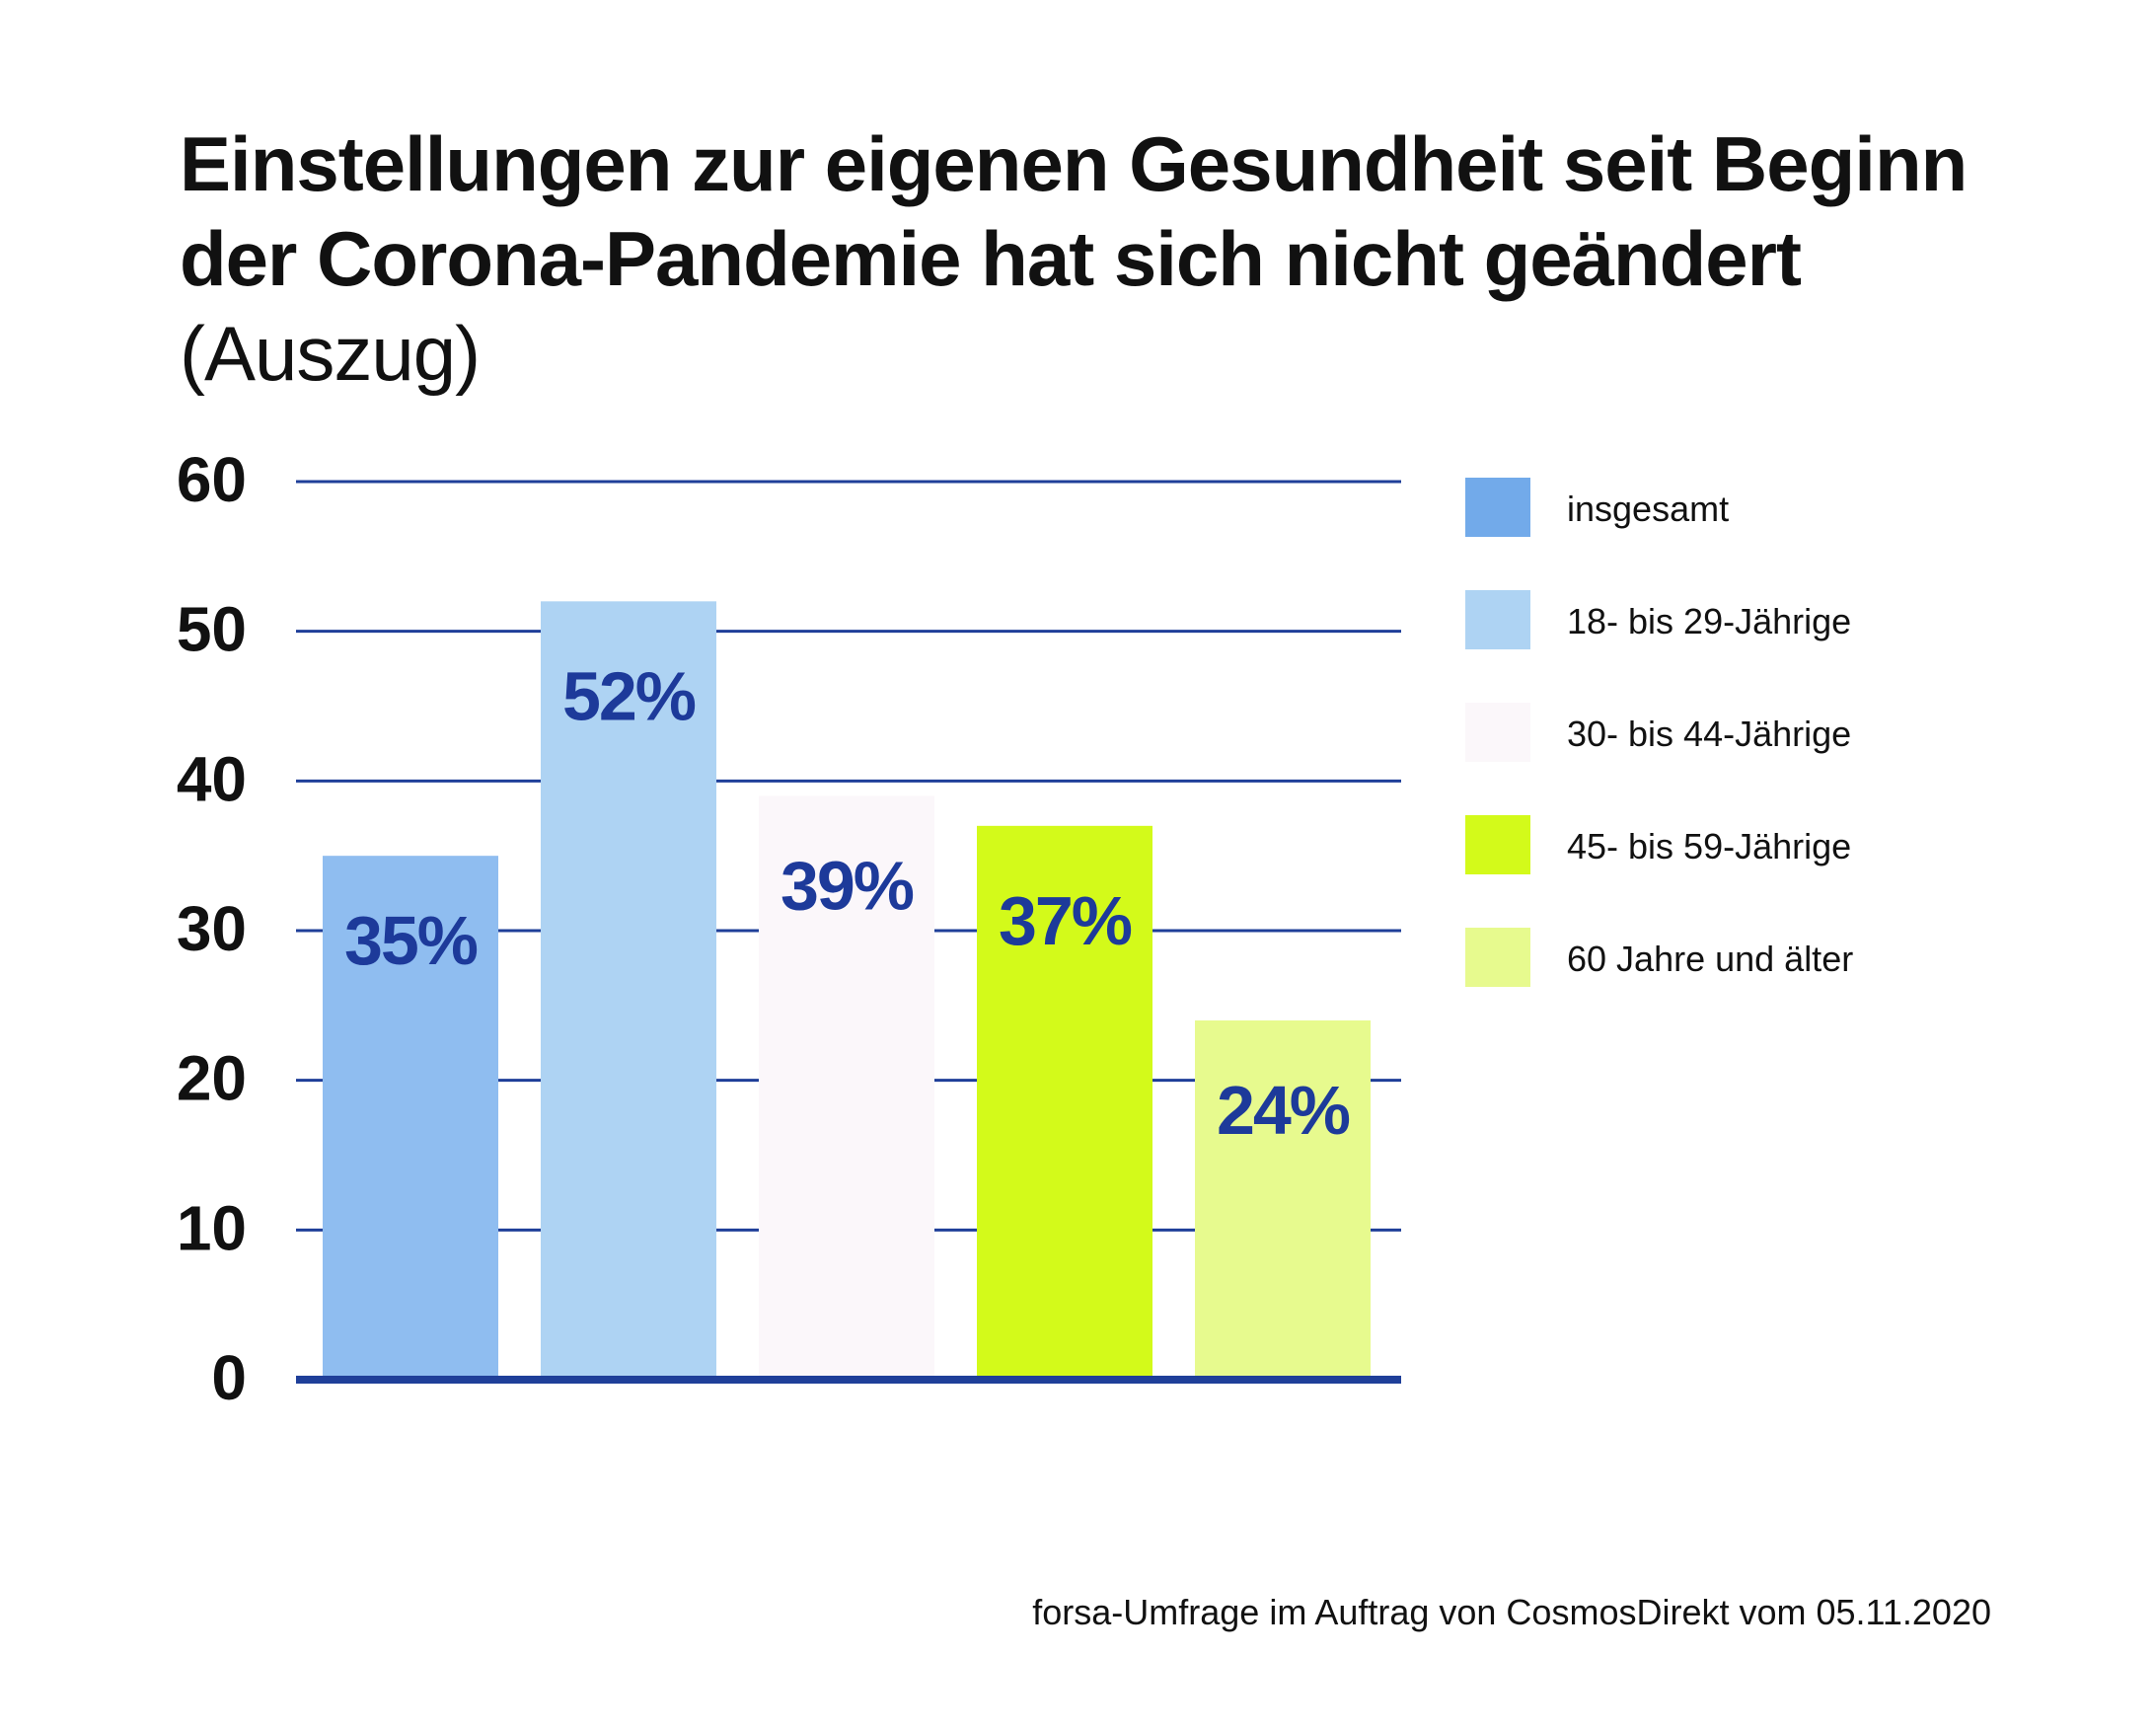  I want to click on y-tick-label: 40, so click(212, 778).